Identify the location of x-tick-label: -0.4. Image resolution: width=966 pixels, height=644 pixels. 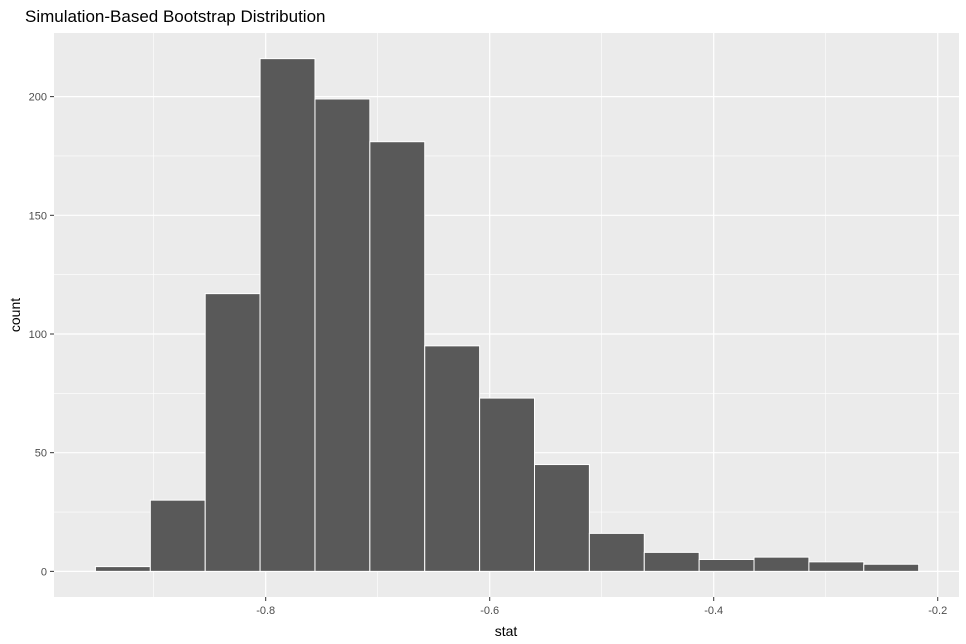
(713, 611).